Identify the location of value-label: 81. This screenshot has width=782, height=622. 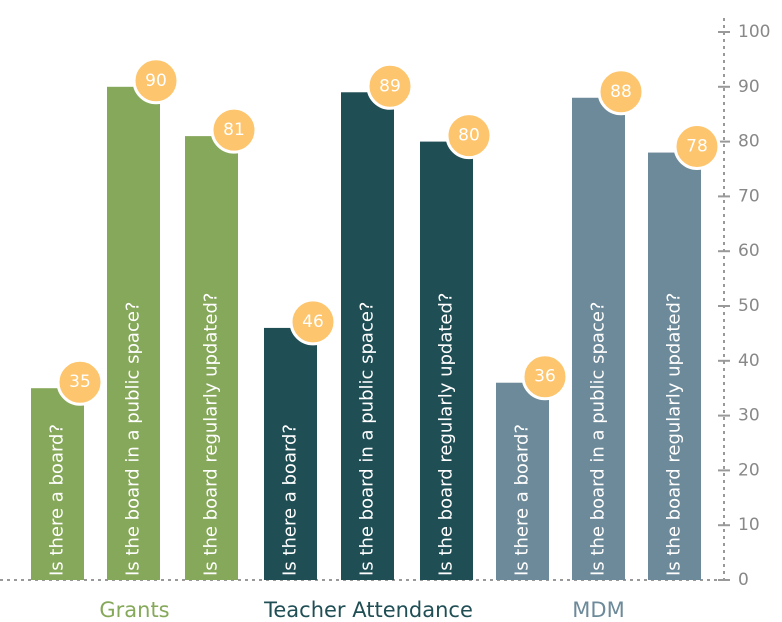
(234, 130).